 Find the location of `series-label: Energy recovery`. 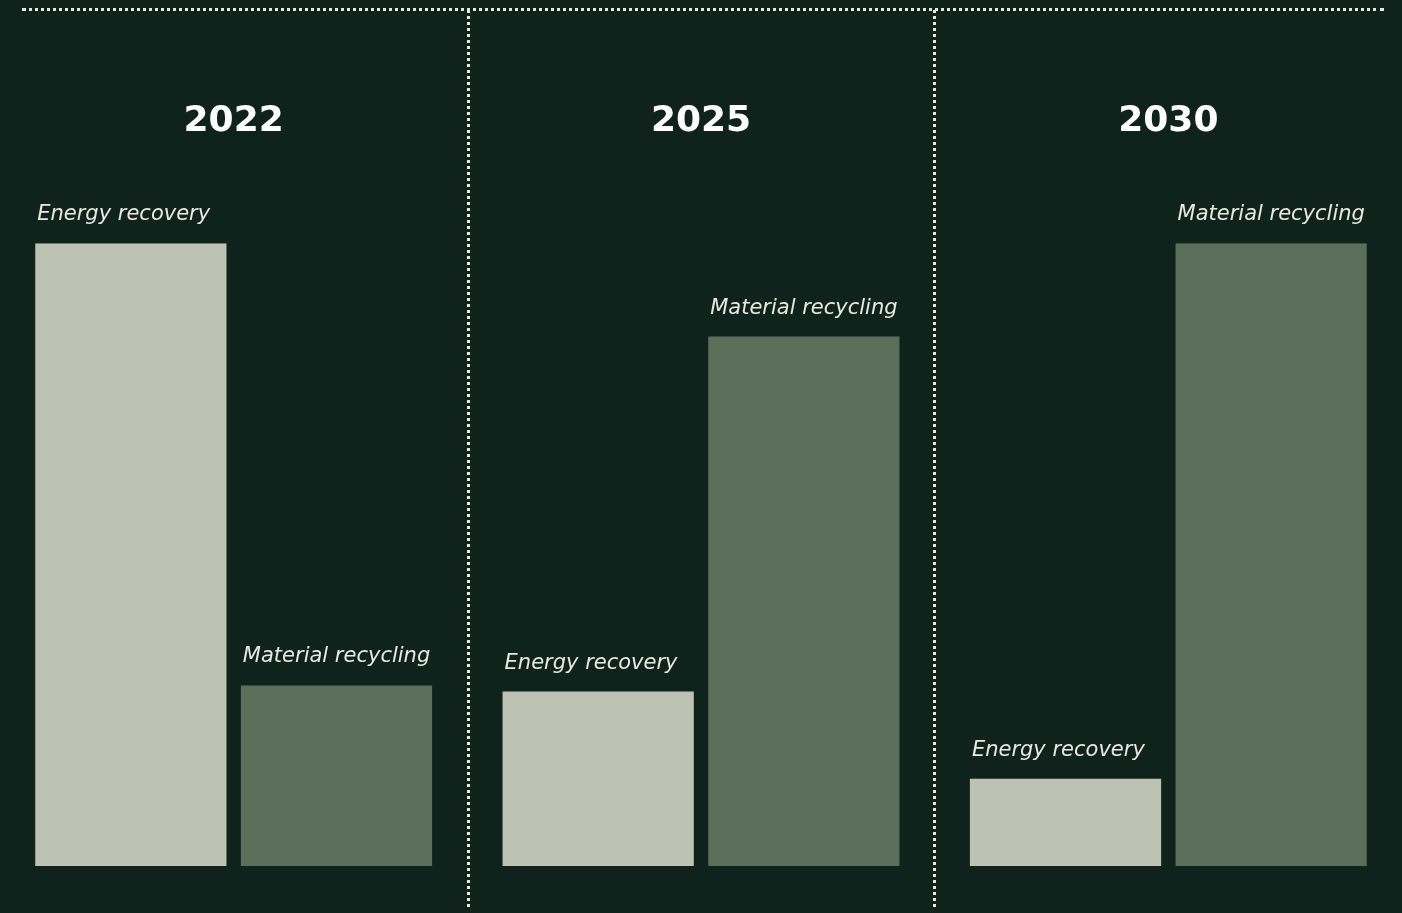

series-label: Energy recovery is located at coordinates (591, 661).